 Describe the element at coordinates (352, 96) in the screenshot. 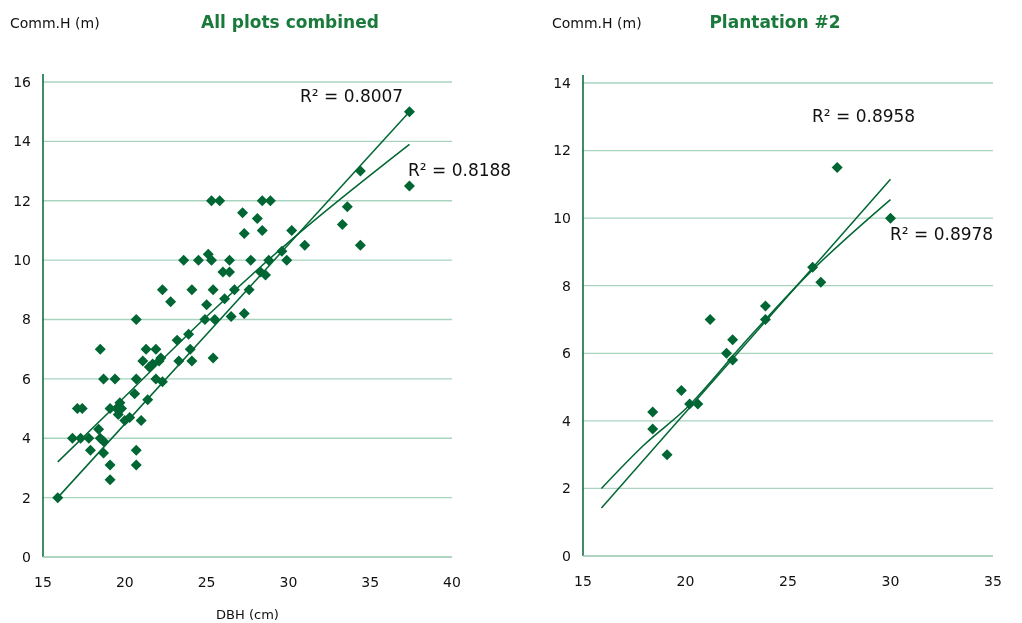

I see `annotation: R² = 0.8007` at that location.